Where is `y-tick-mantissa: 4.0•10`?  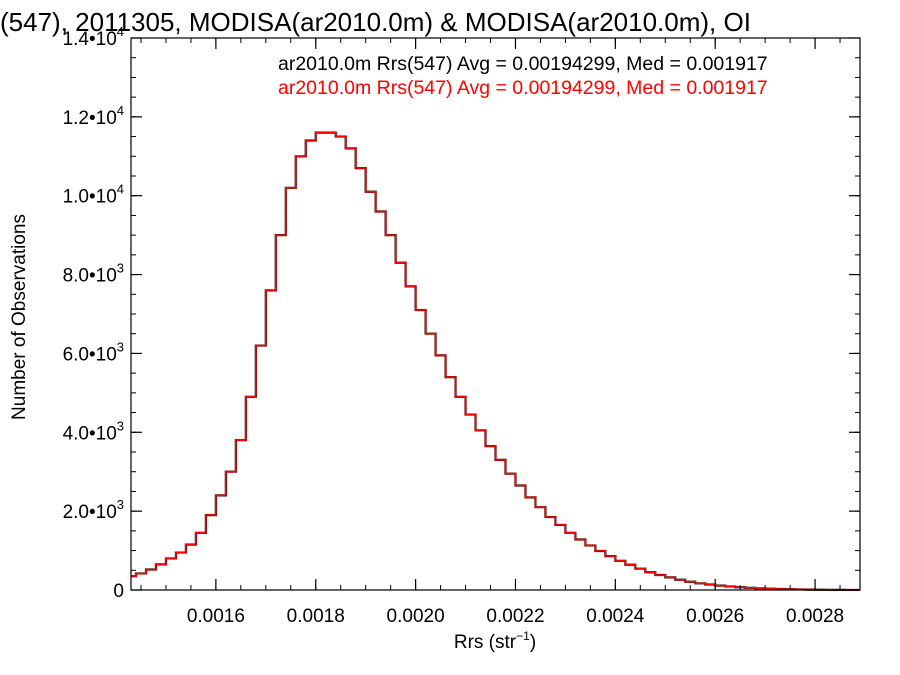
y-tick-mantissa: 4.0•10 is located at coordinates (90, 433).